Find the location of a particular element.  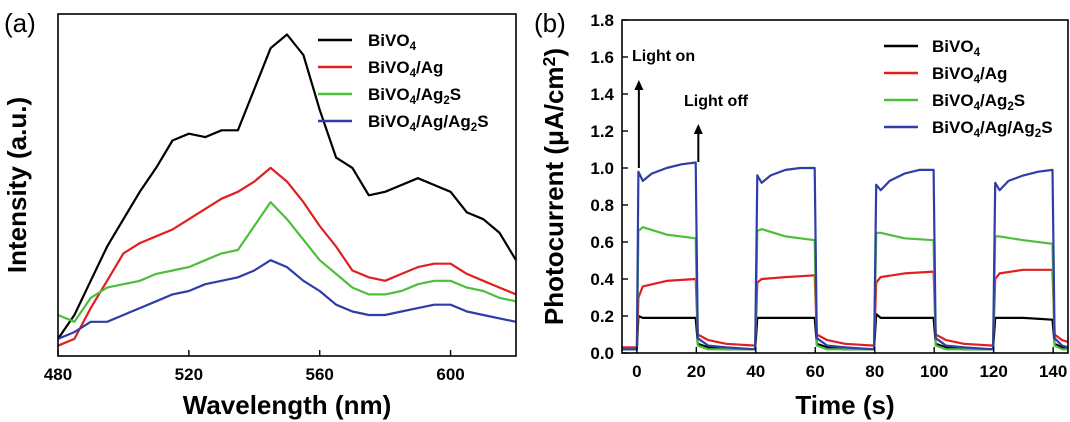

annotation-label: Light off is located at coordinates (716, 101).